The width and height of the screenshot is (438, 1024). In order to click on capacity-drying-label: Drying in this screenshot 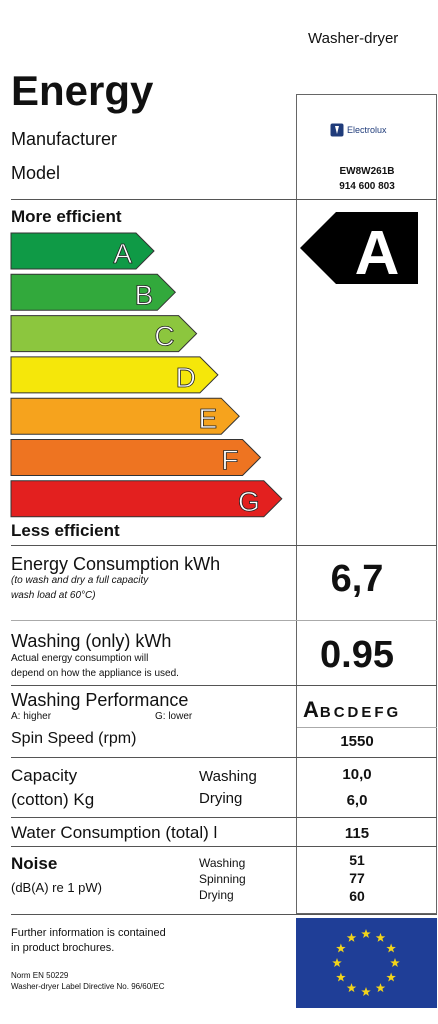, I will do `click(221, 798)`.